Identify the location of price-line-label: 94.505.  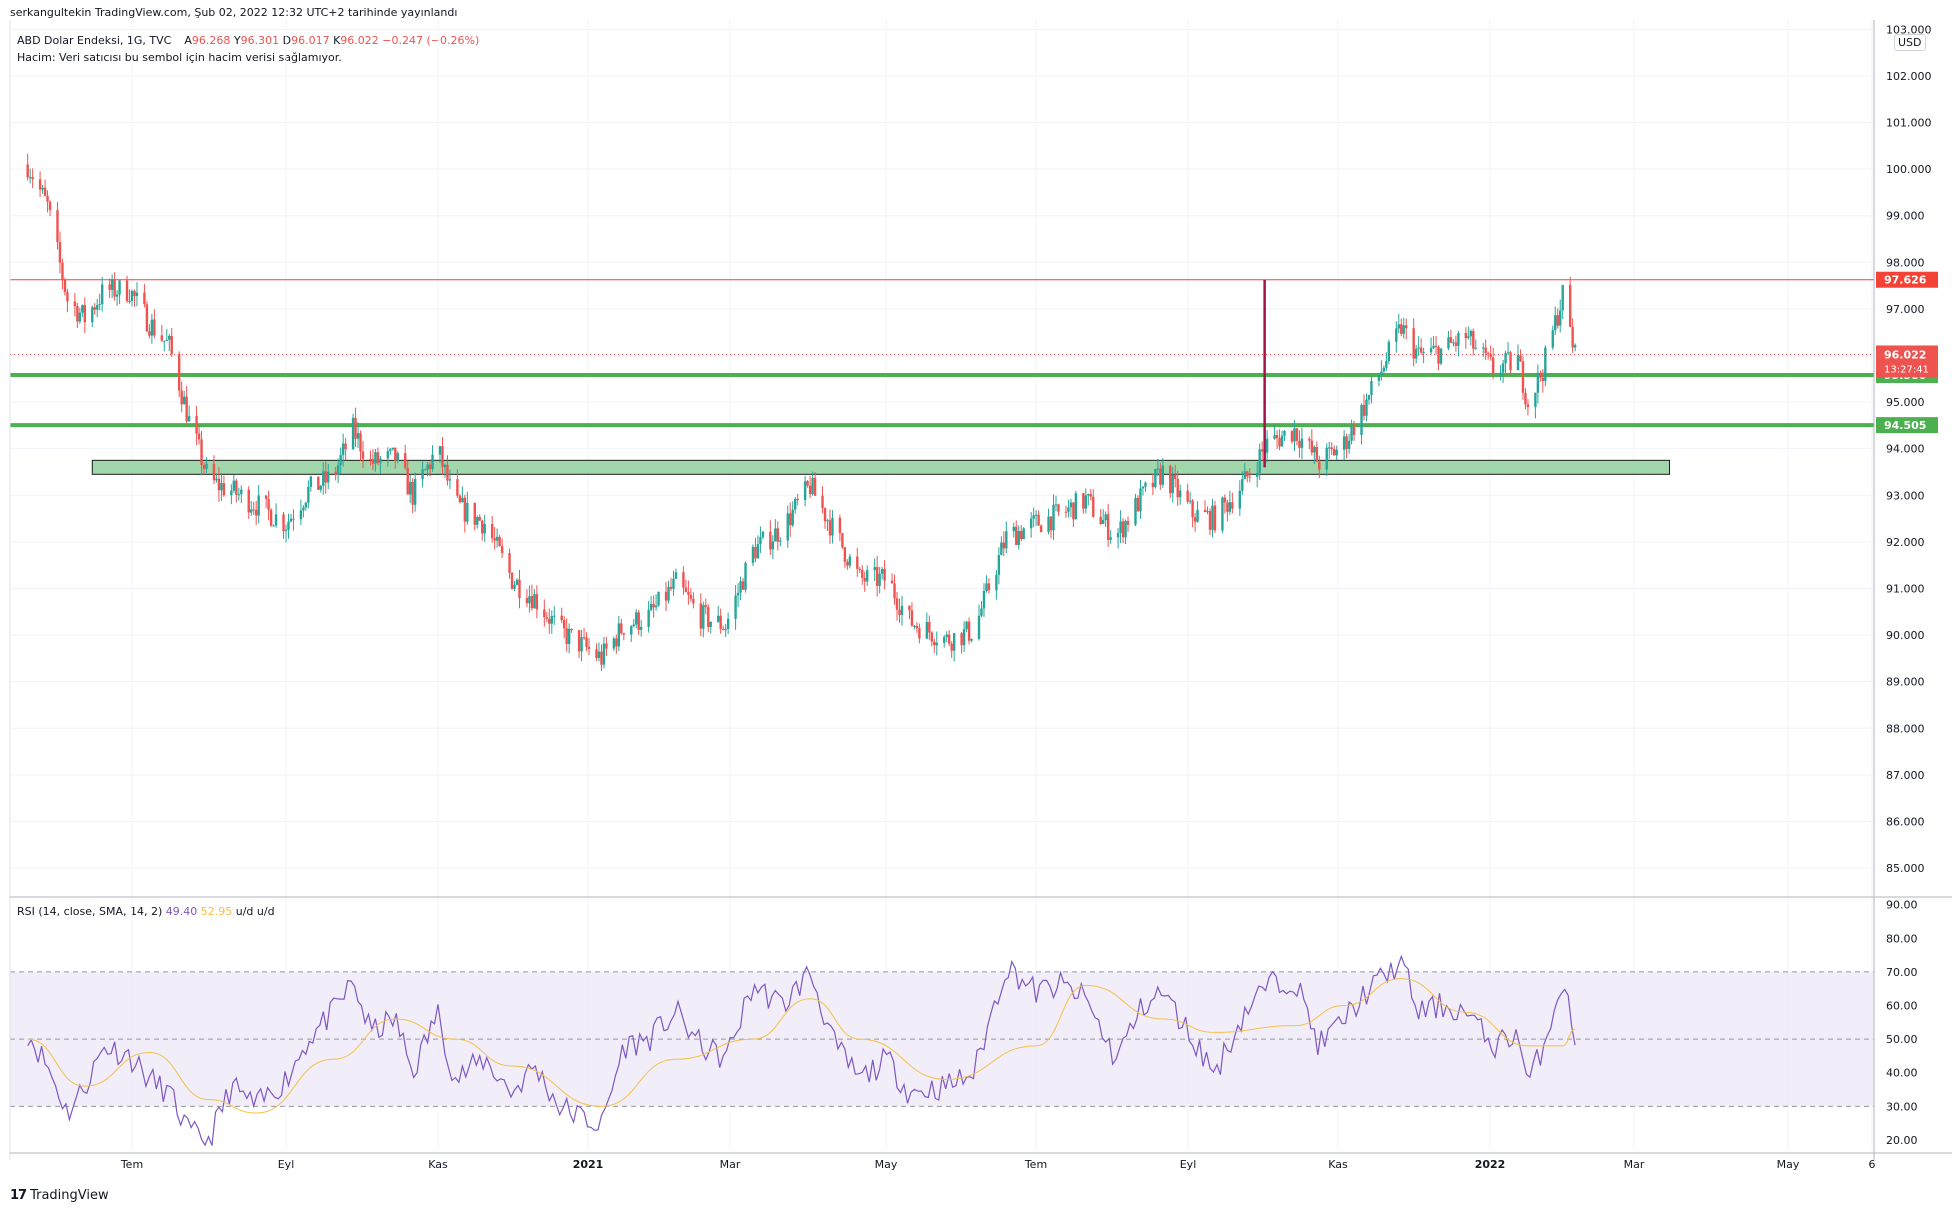
(1905, 425).